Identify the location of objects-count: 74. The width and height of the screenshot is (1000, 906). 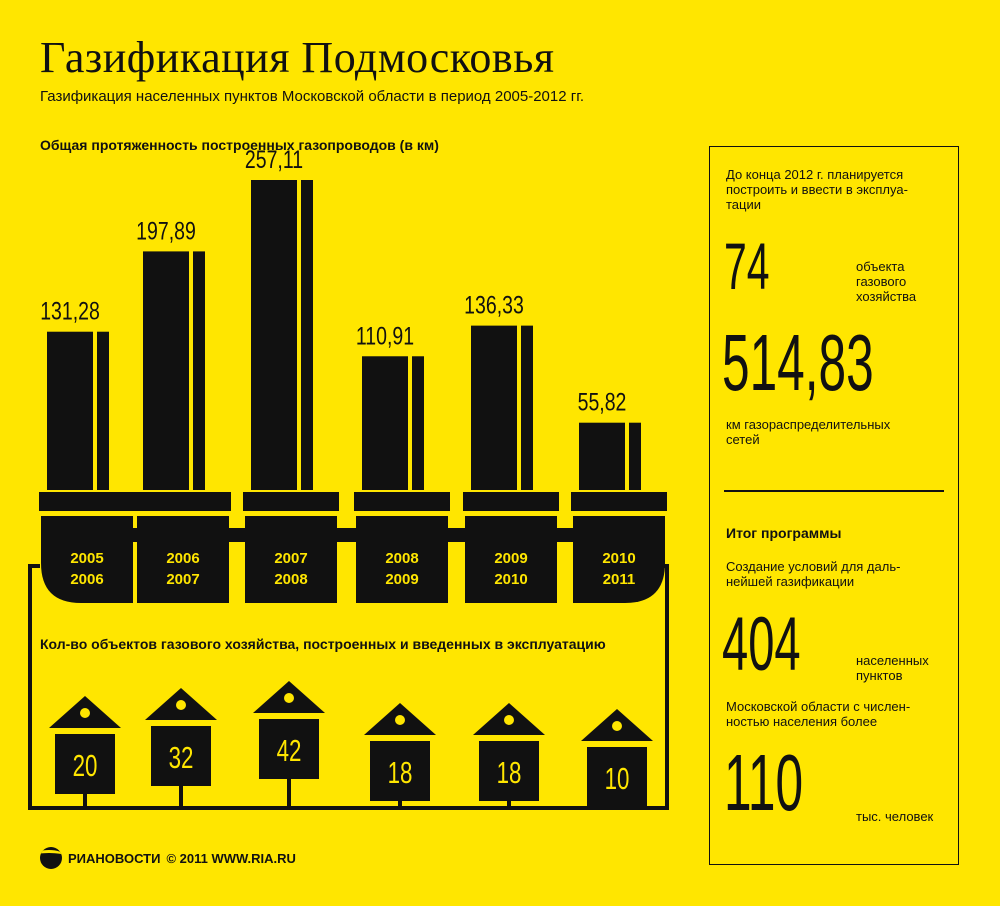
(747, 266).